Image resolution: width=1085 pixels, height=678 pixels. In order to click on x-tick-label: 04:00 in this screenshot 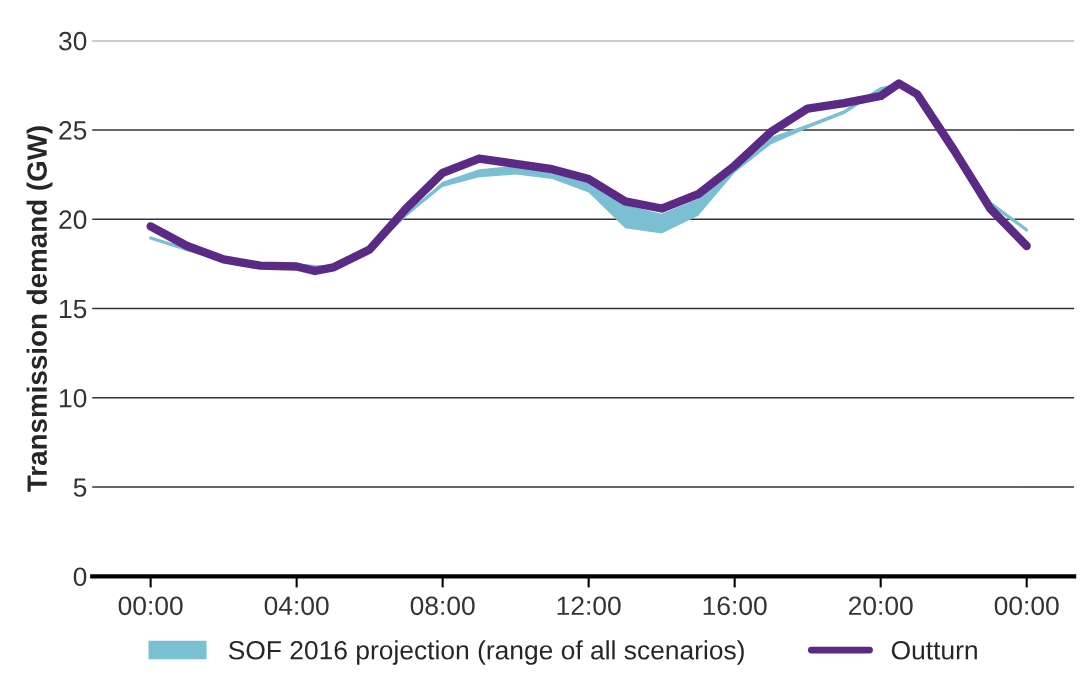, I will do `click(296, 606)`.